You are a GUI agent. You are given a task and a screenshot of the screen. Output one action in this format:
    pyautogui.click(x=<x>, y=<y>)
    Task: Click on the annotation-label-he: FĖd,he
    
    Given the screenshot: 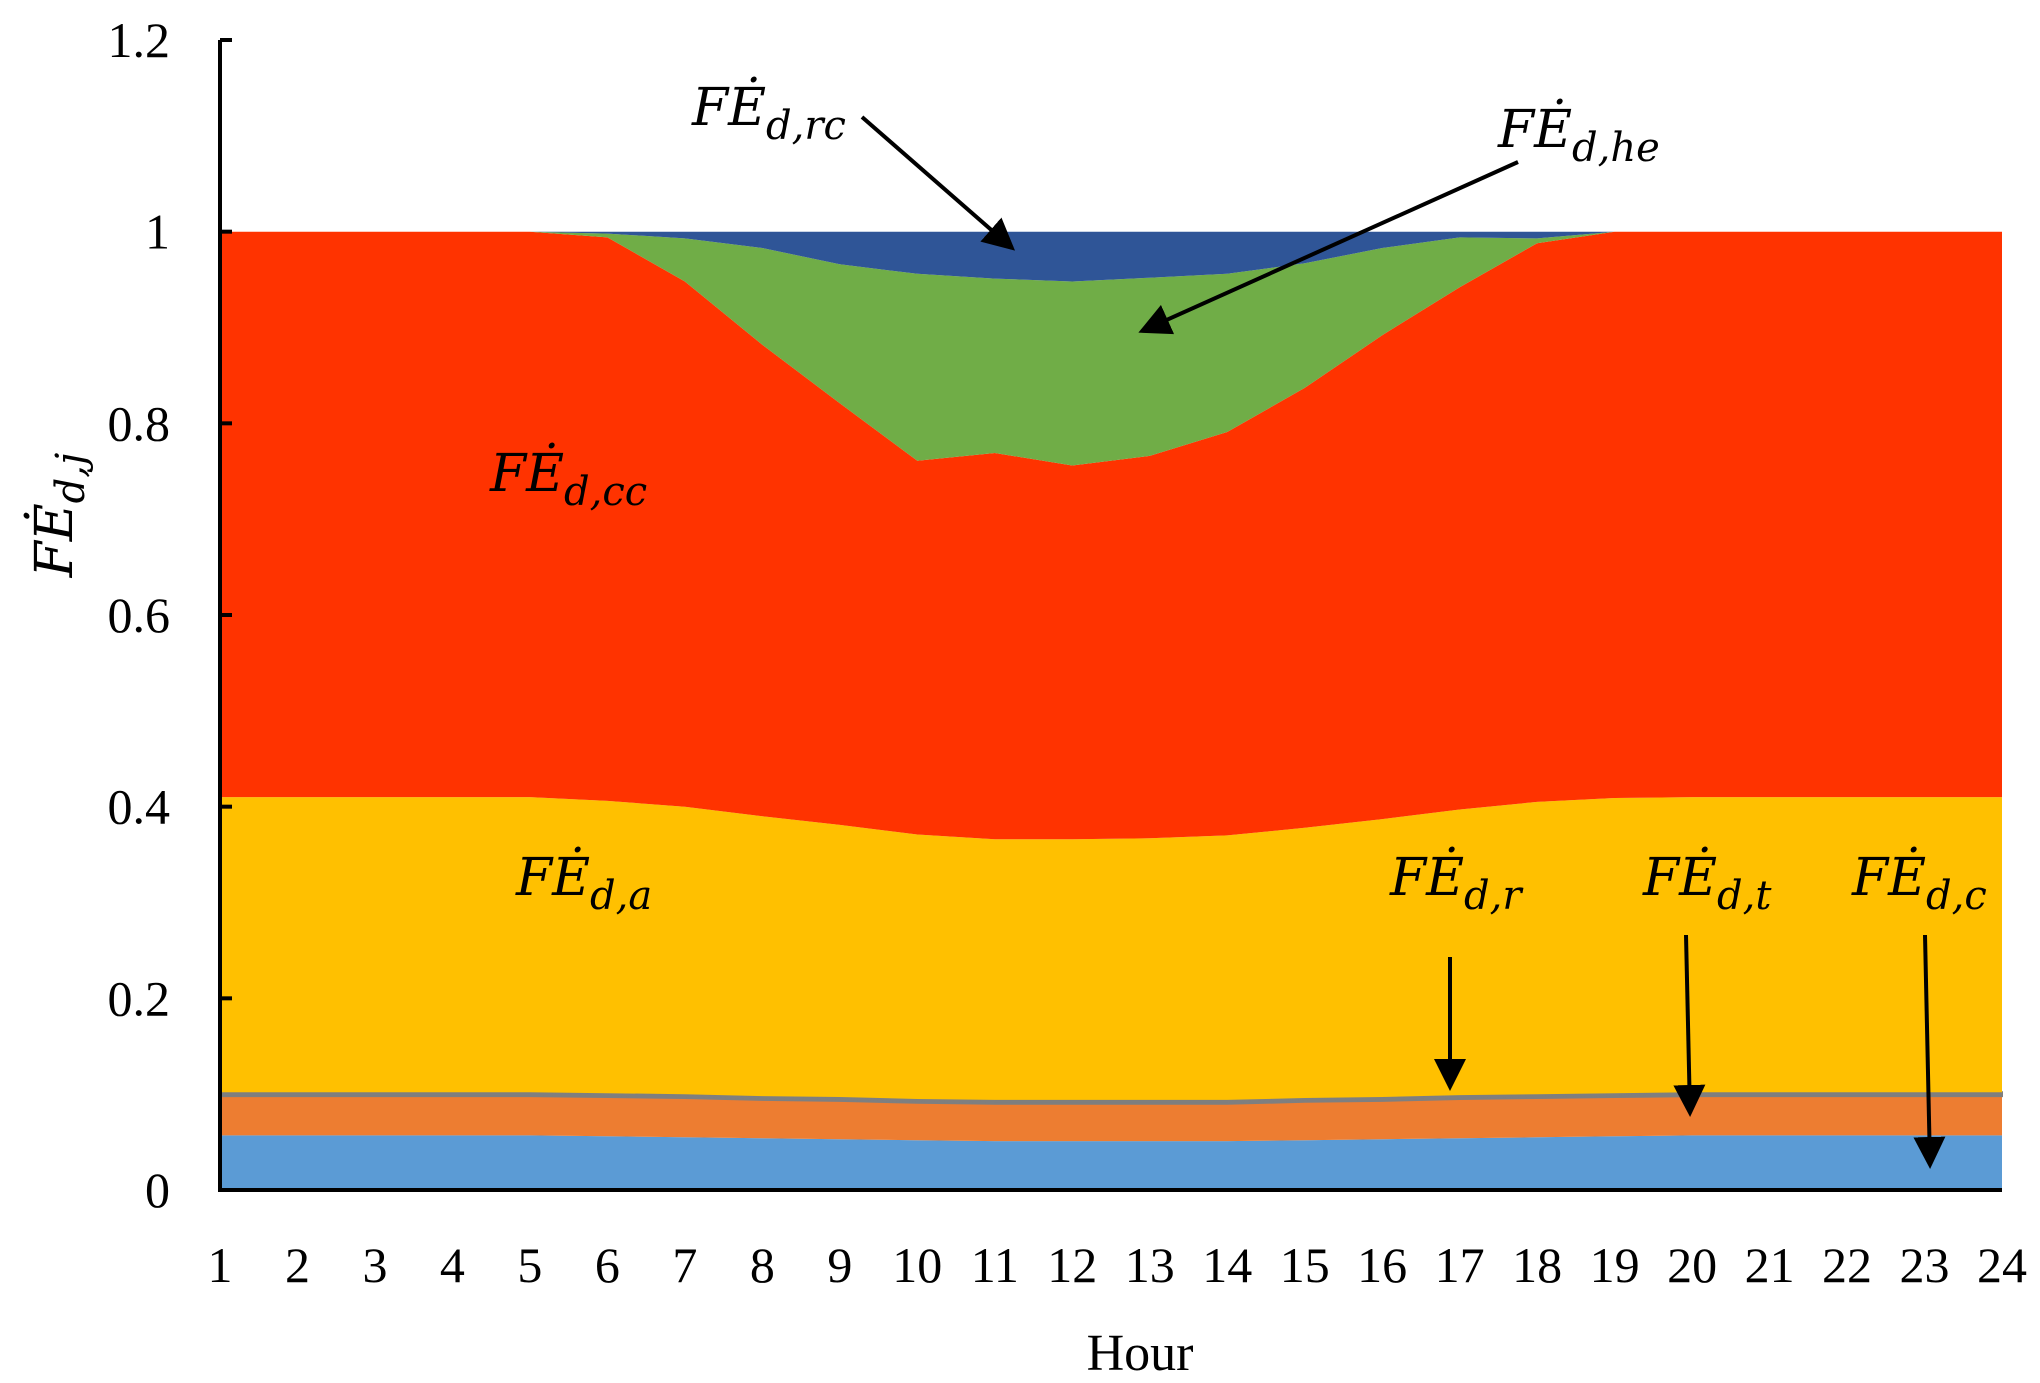 What is the action you would take?
    pyautogui.click(x=1578, y=135)
    